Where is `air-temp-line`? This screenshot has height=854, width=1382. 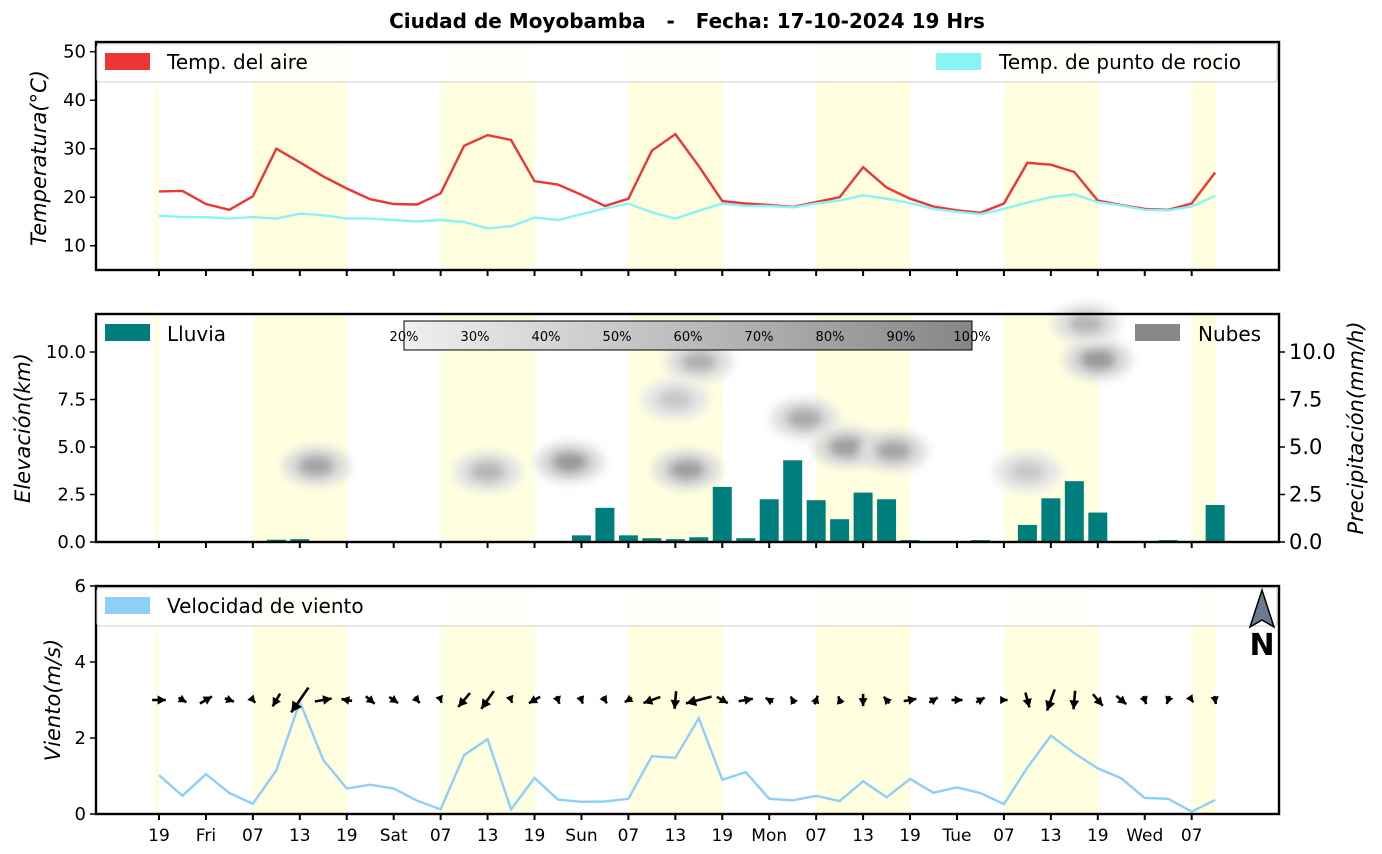
air-temp-line is located at coordinates (687, 173).